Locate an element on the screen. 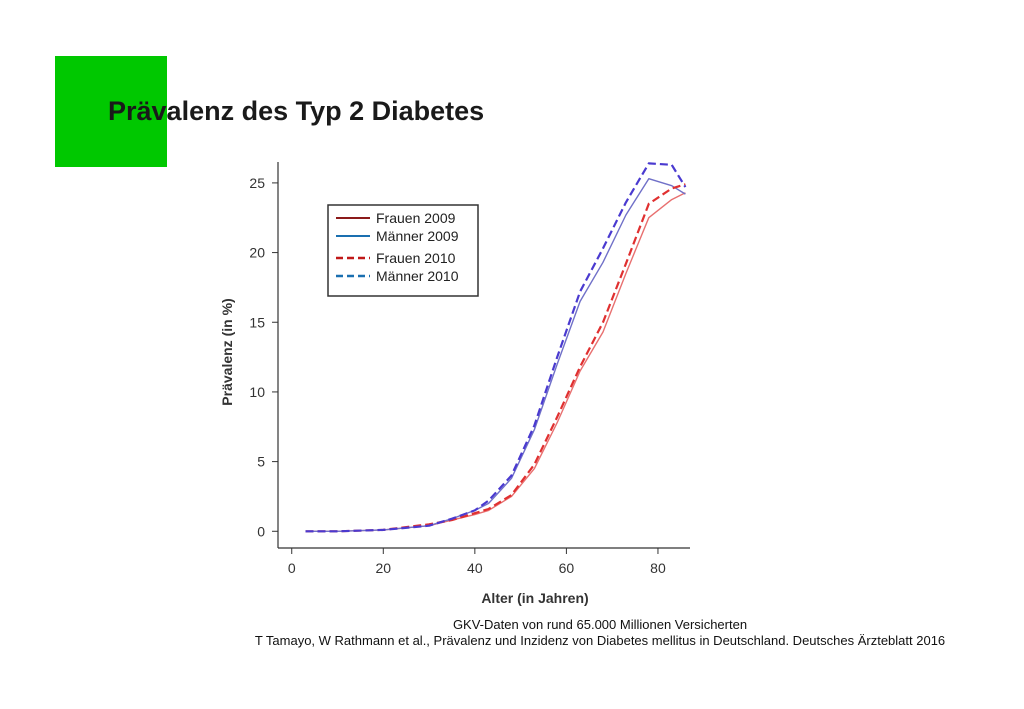 This screenshot has height=709, width=1024. y-tick-label: 25 is located at coordinates (257, 183).